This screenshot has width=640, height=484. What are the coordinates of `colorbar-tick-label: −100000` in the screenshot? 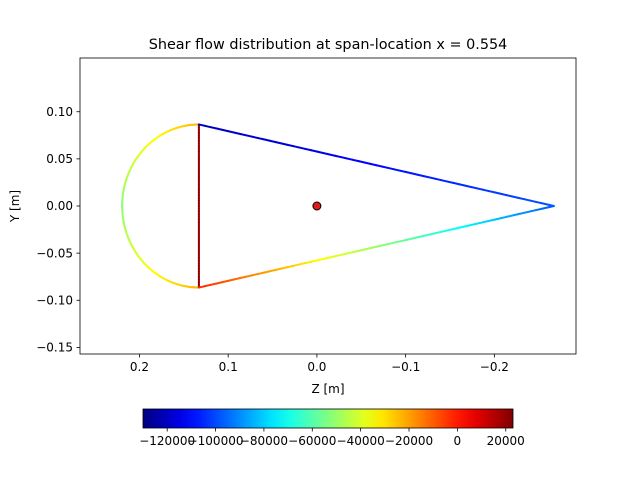 It's located at (216, 441).